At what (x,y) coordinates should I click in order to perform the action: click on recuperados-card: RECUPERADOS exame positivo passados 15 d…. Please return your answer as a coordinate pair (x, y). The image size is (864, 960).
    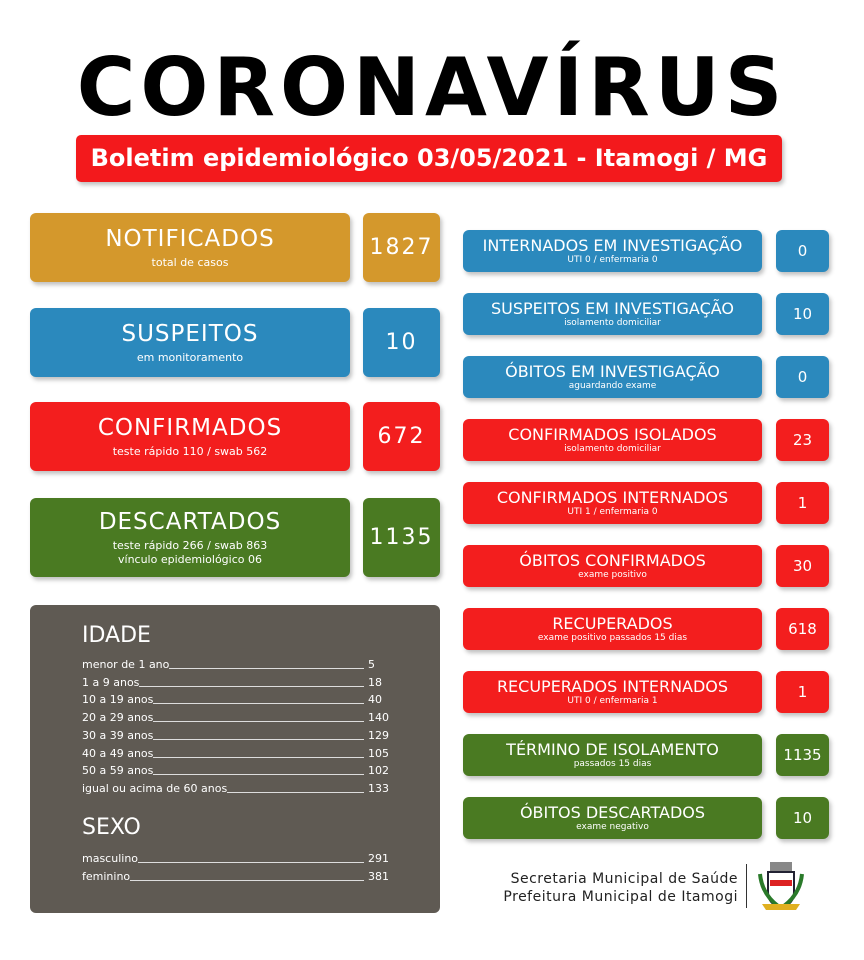
    Looking at the image, I should click on (612, 629).